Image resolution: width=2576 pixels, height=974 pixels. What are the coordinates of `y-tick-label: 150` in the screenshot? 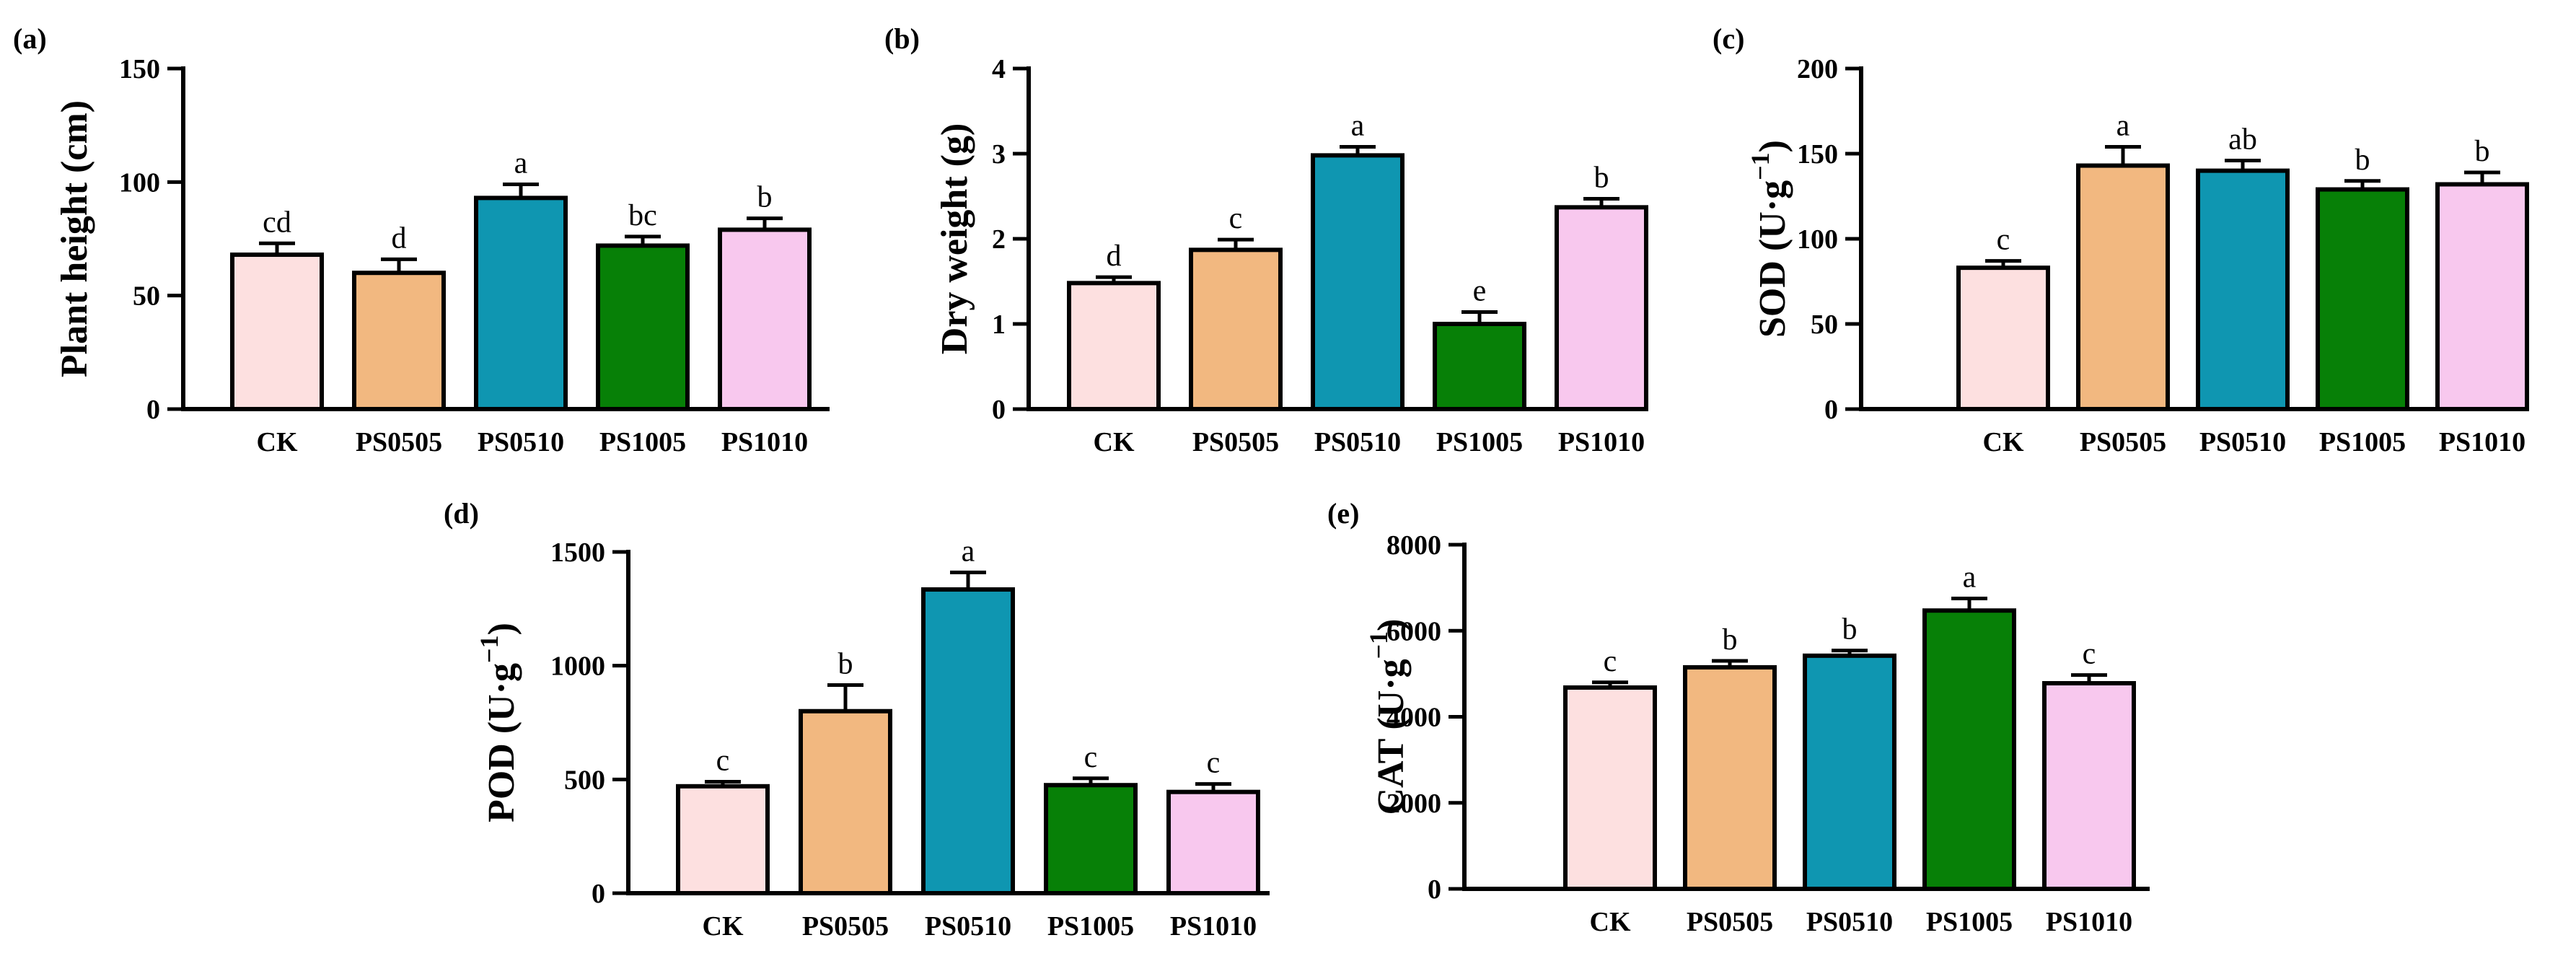 It's located at (1817, 154).